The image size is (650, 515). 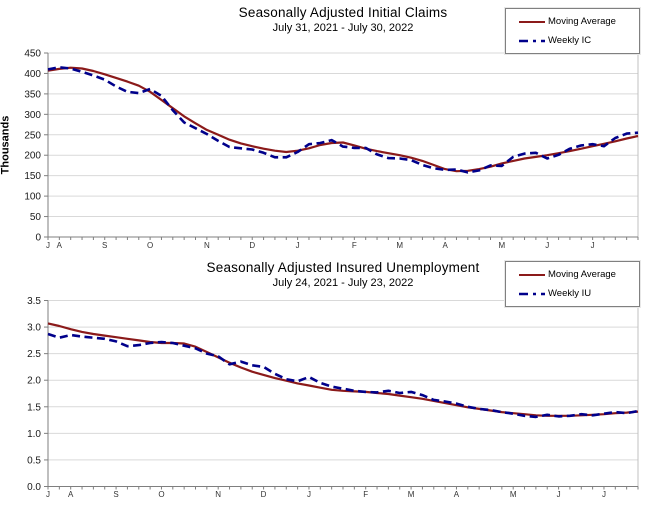 What do you see at coordinates (343, 283) in the screenshot?
I see `chart-subtitle: July 24, 2021 - July 23, 2022` at bounding box center [343, 283].